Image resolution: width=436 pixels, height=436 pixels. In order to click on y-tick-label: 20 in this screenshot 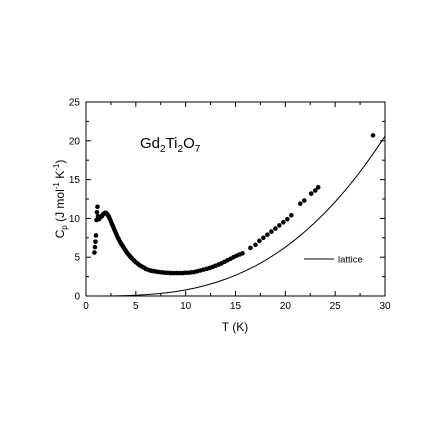, I will do `click(75, 141)`.